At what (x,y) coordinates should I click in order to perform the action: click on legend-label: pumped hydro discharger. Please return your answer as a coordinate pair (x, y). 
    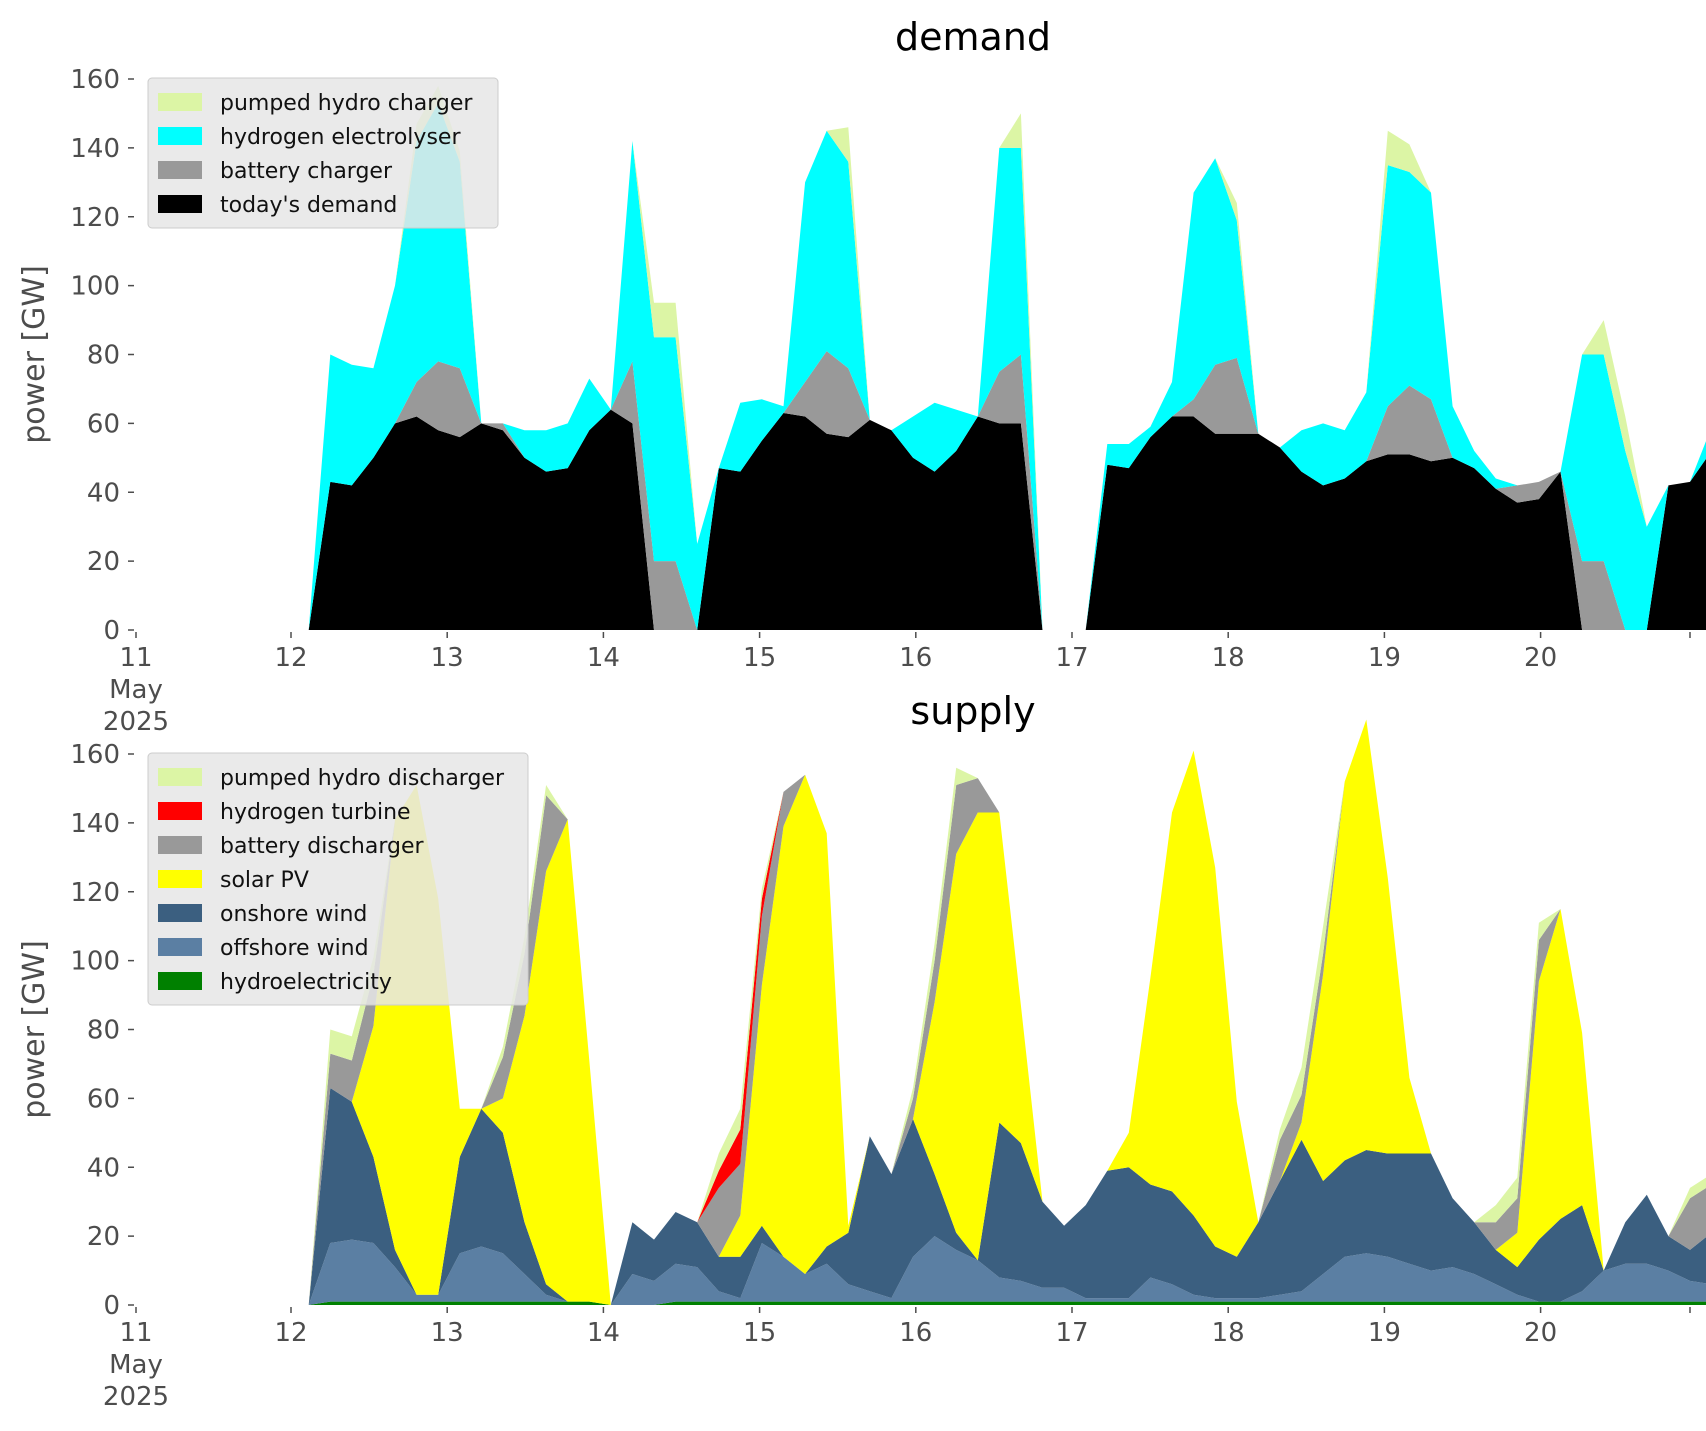
    Looking at the image, I should click on (362, 778).